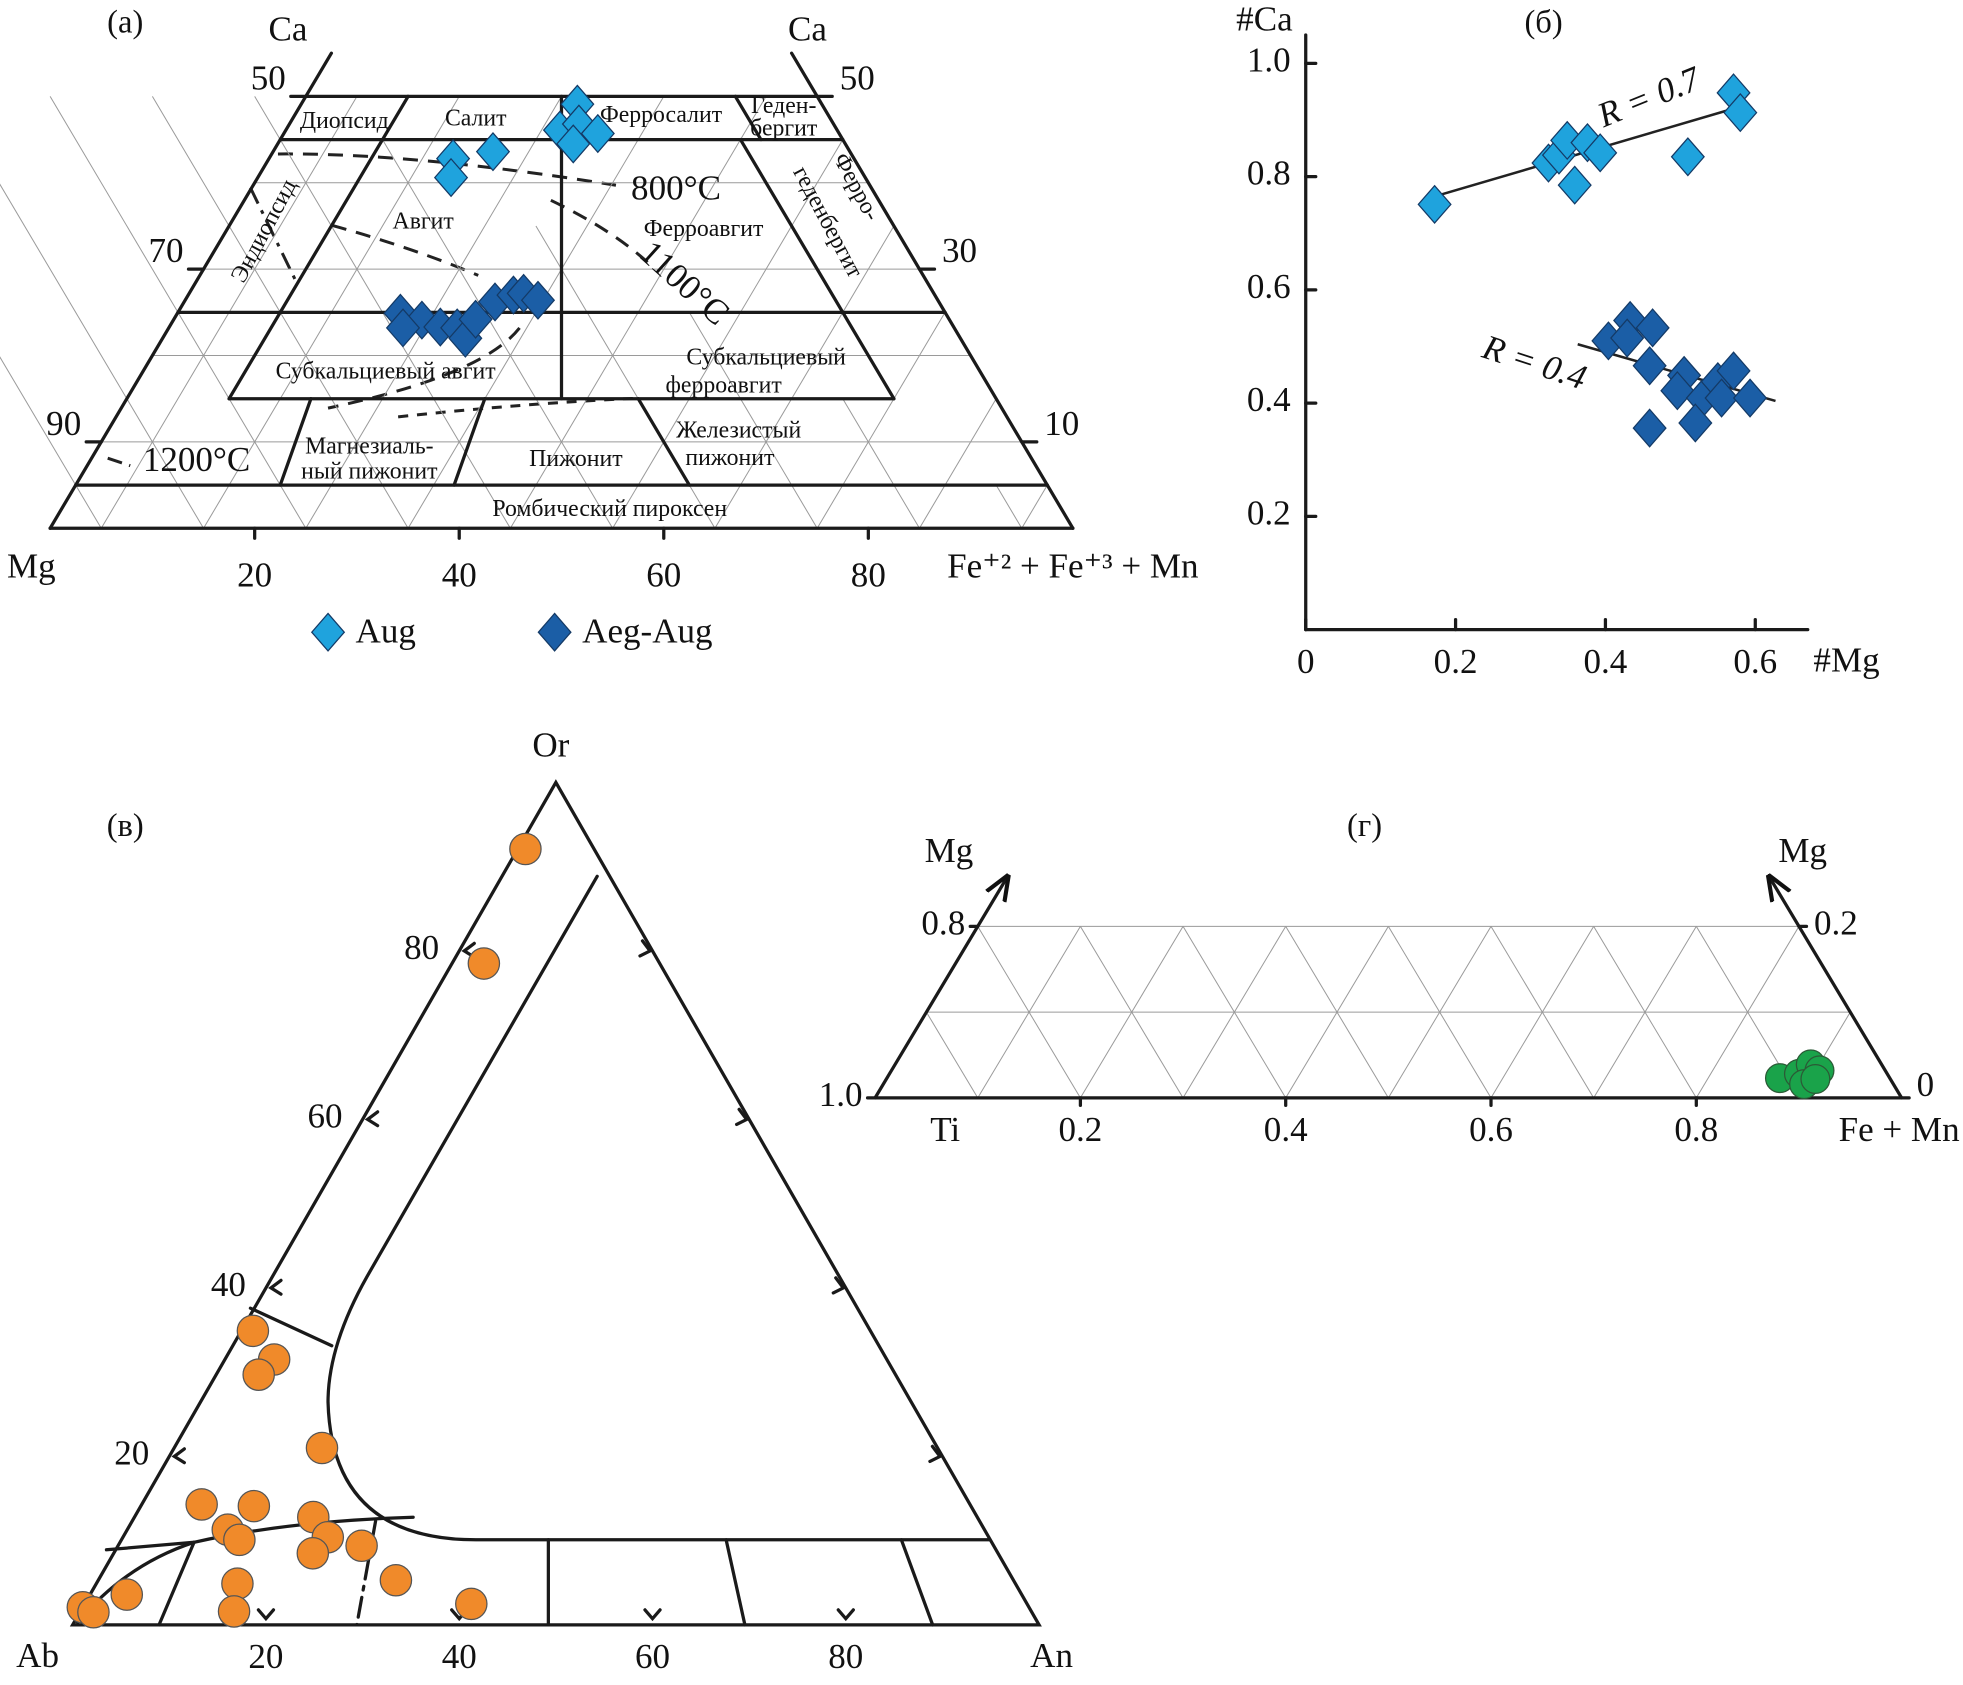 The height and width of the screenshot is (1685, 1963). What do you see at coordinates (369, 447) in the screenshot?
I see `field-label: Магнезиаль-` at bounding box center [369, 447].